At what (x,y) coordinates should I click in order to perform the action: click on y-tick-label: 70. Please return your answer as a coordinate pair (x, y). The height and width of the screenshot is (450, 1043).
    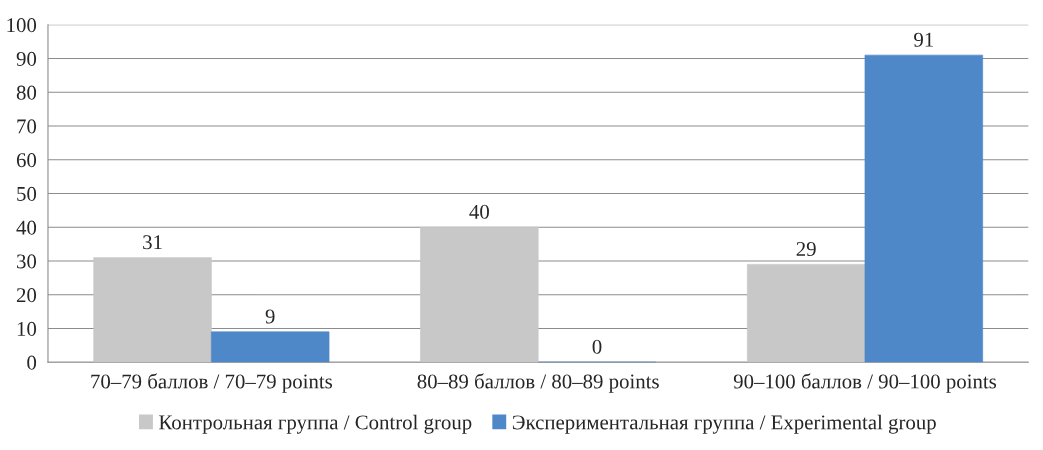
    Looking at the image, I should click on (27, 126).